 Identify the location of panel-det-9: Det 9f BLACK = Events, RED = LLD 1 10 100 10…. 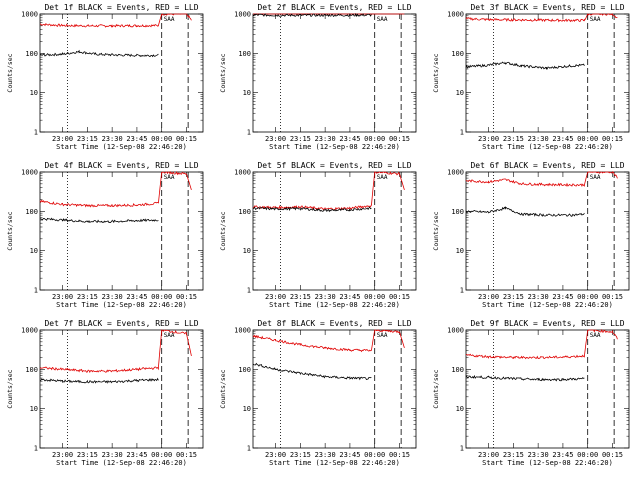
(531, 393).